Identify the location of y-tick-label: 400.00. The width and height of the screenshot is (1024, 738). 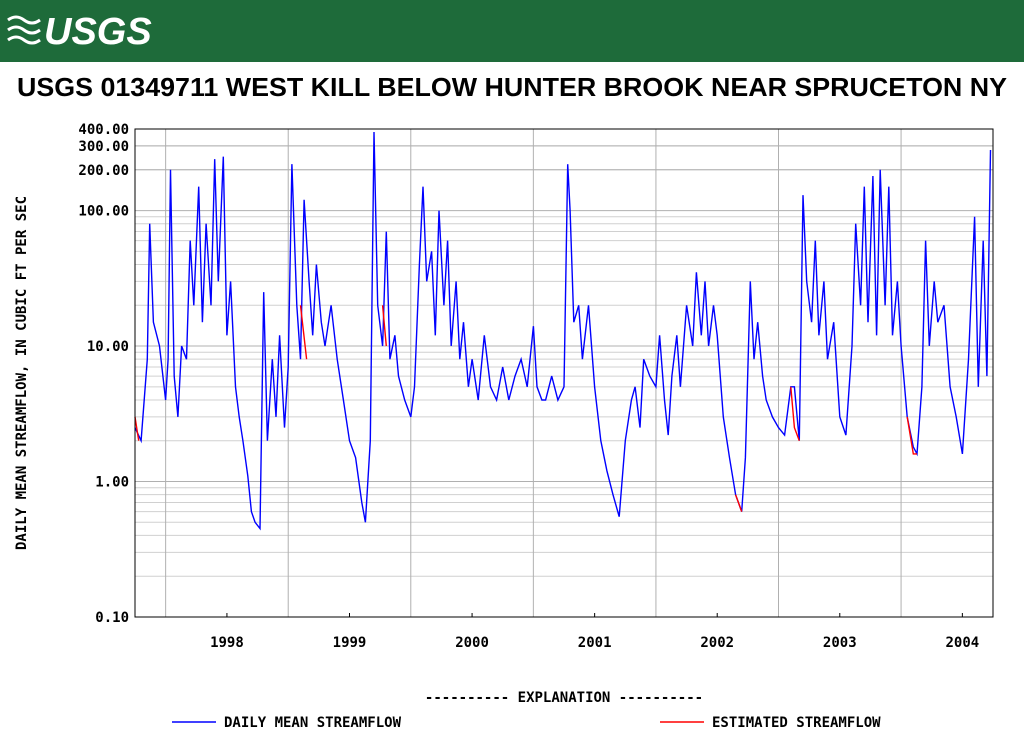
(103, 130).